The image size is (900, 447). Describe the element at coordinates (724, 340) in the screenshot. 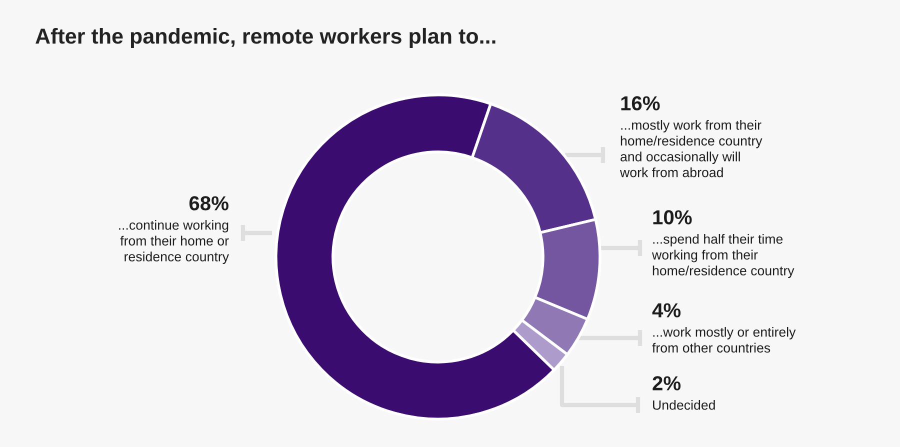

I see `slice-label: ...work mostly or entirely from other countries` at that location.